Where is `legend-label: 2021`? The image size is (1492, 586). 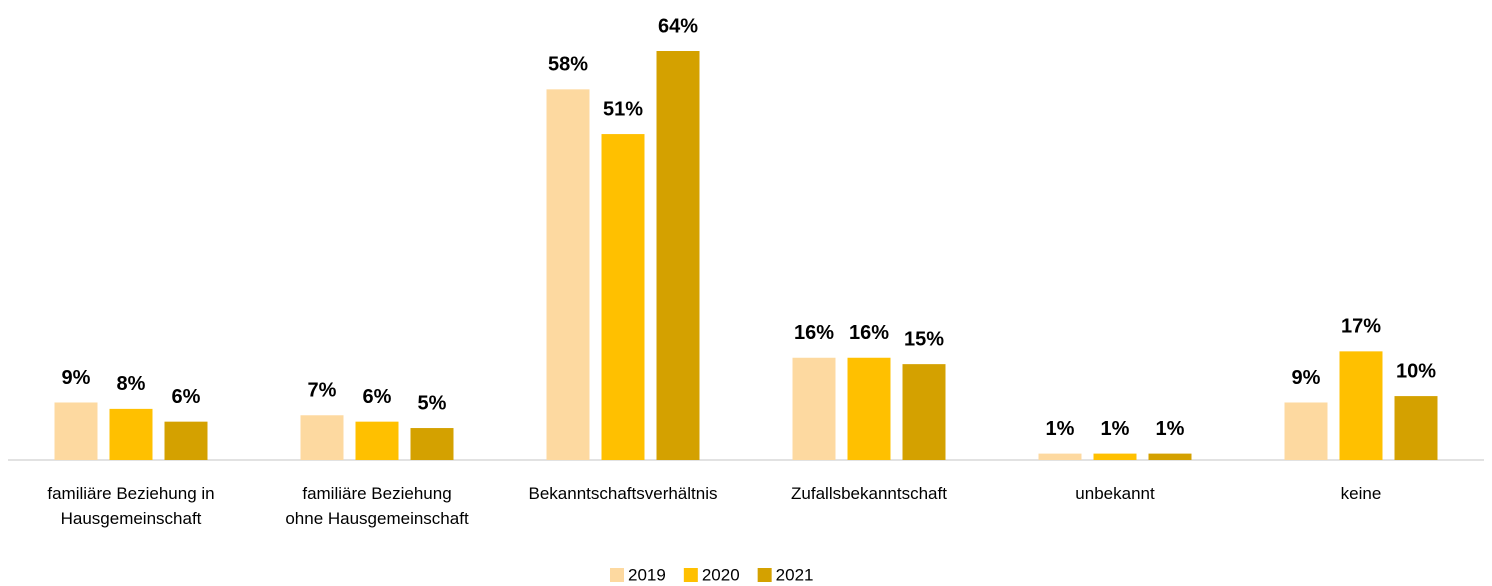 legend-label: 2021 is located at coordinates (795, 574).